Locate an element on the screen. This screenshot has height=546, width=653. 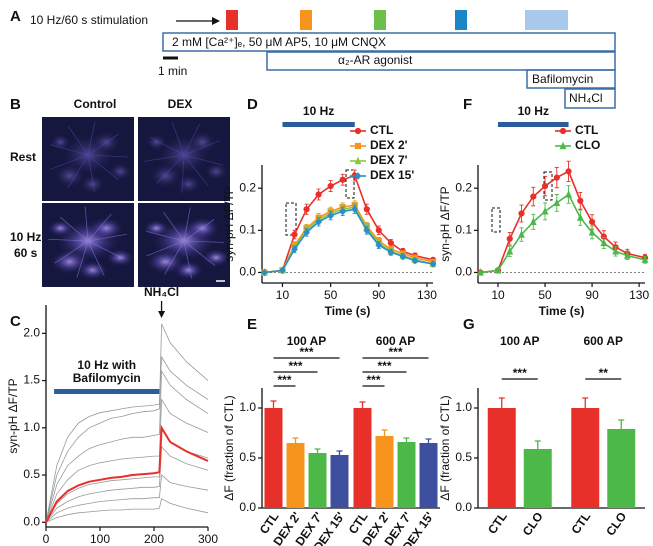
panel-label: F is located at coordinates (467, 104).